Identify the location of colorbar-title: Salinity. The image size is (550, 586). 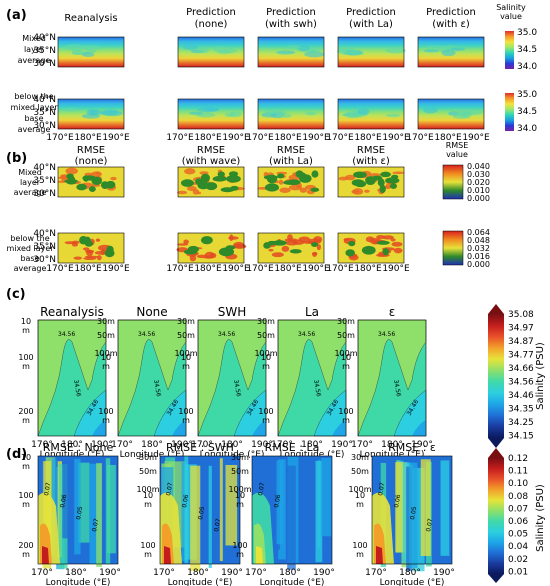
(511, 7).